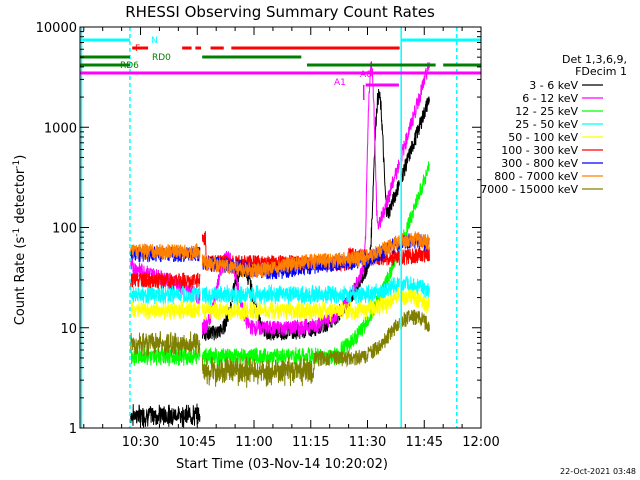 The image size is (640, 480). Describe the element at coordinates (20, 281) in the screenshot. I see `y-axis-label-main: Count Rate (s` at that location.